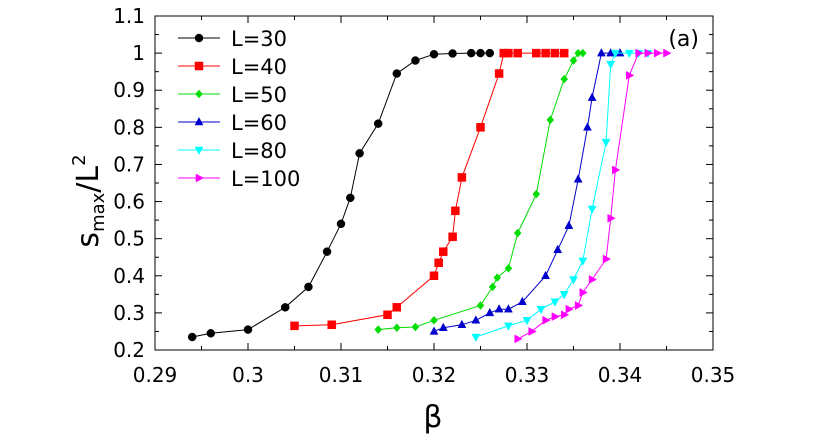 The image size is (822, 448). Describe the element at coordinates (432, 417) in the screenshot. I see `x-axis-label: β` at that location.